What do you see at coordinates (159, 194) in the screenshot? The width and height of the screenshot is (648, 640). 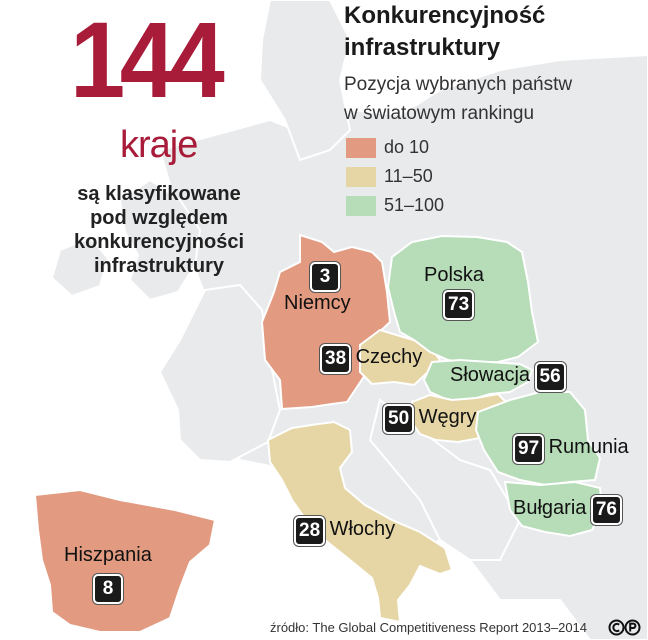 I see `description-line: są klasyfikowane` at bounding box center [159, 194].